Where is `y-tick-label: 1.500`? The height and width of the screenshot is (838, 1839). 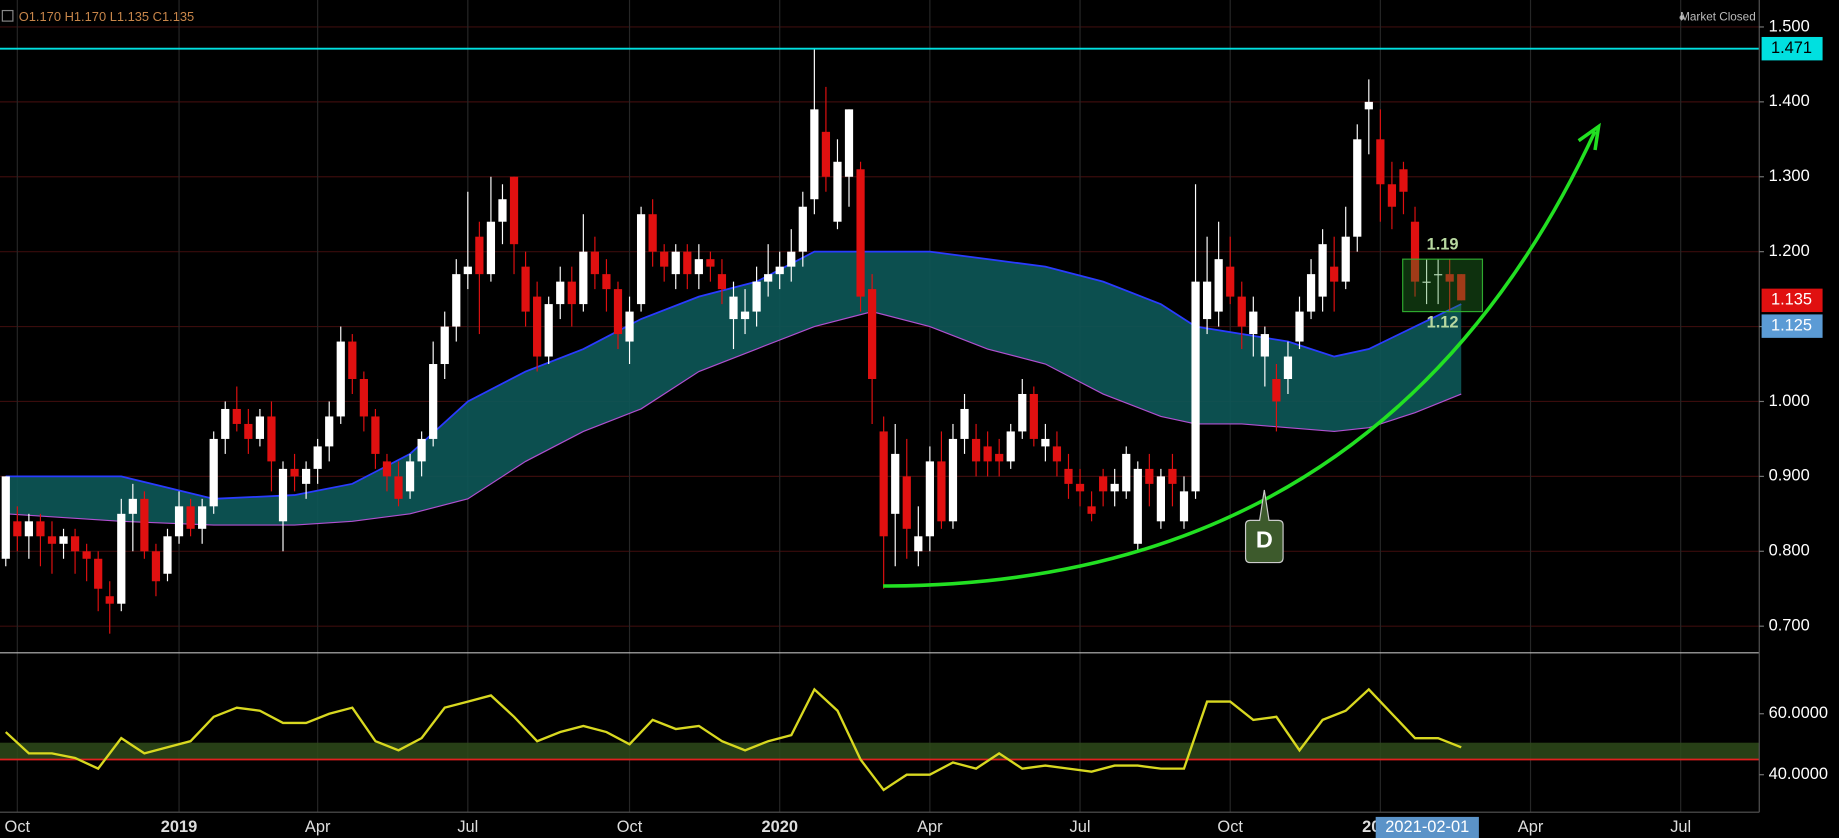 y-tick-label: 1.500 is located at coordinates (1789, 26).